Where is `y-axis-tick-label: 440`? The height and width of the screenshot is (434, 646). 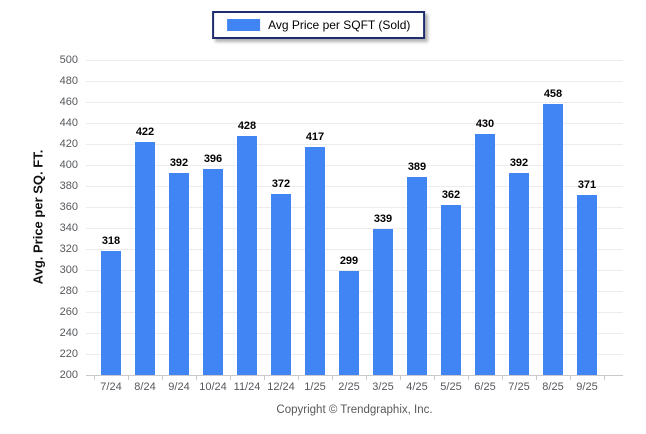
y-axis-tick-label: 440 is located at coordinates (68, 123).